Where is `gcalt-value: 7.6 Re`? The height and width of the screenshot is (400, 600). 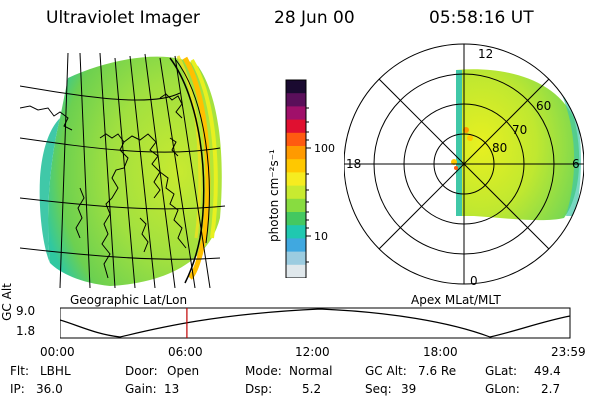 gcalt-value: 7.6 Re is located at coordinates (437, 371).